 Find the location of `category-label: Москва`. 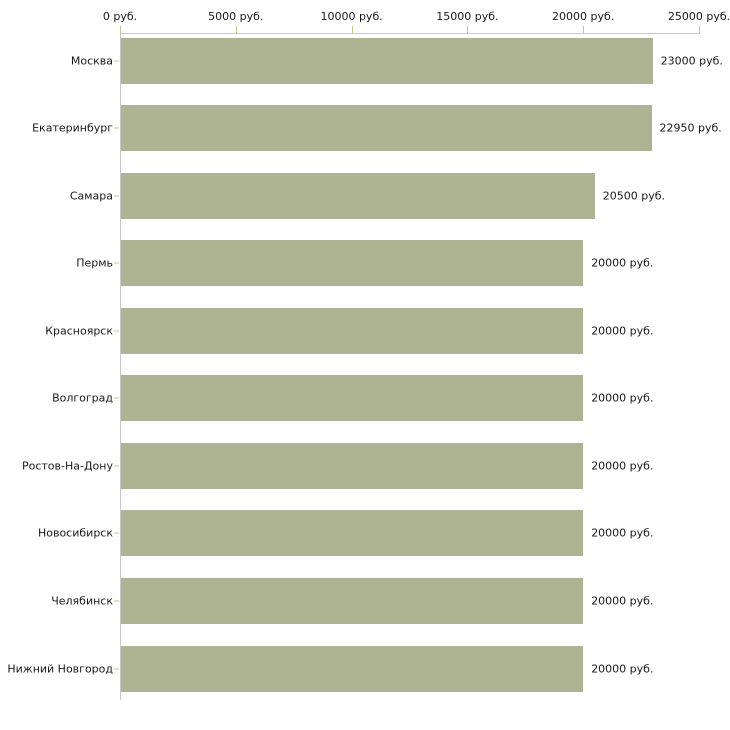

category-label: Москва is located at coordinates (91, 60).